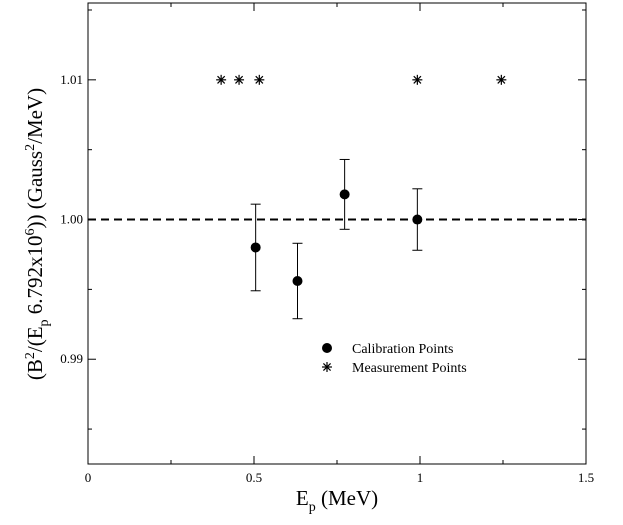 Image resolution: width=623 pixels, height=525 pixels. What do you see at coordinates (337, 500) in the screenshot?
I see `x-axis-title: Ep (MeV)` at bounding box center [337, 500].